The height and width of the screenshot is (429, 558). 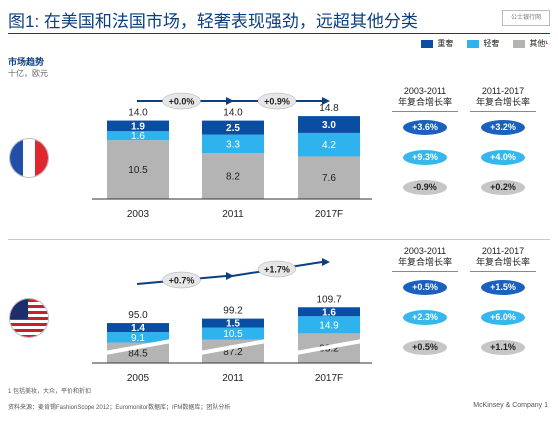 What do you see at coordinates (503, 308) in the screenshot?
I see `us-cagr-col-2: 2011-2017 年复合增长率 +1.5% +6.0% +1.1%` at bounding box center [503, 308].